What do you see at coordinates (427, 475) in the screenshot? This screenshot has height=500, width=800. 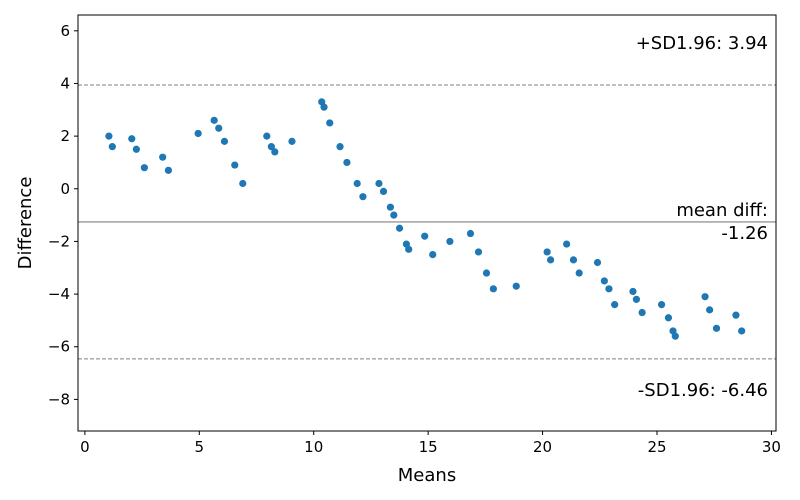 I see `x-axis-title: Means` at bounding box center [427, 475].